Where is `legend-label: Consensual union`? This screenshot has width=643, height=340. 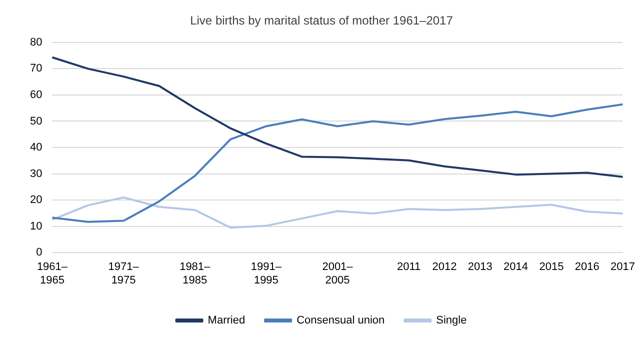 legend-label: Consensual union is located at coordinates (340, 320).